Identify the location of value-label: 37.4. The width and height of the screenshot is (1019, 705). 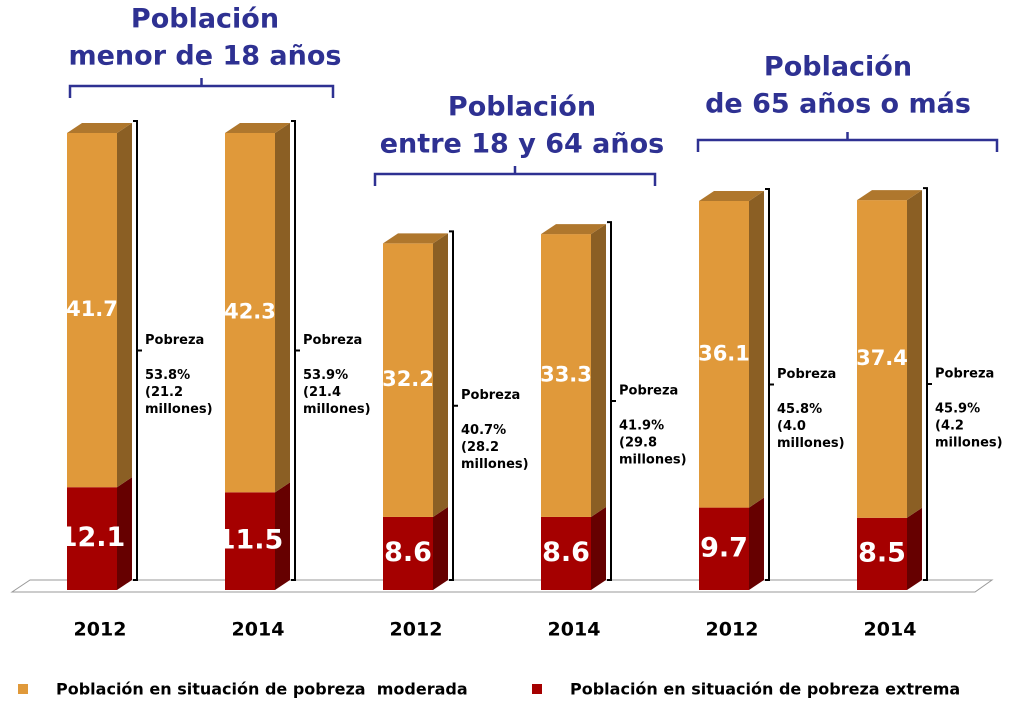
(882, 358).